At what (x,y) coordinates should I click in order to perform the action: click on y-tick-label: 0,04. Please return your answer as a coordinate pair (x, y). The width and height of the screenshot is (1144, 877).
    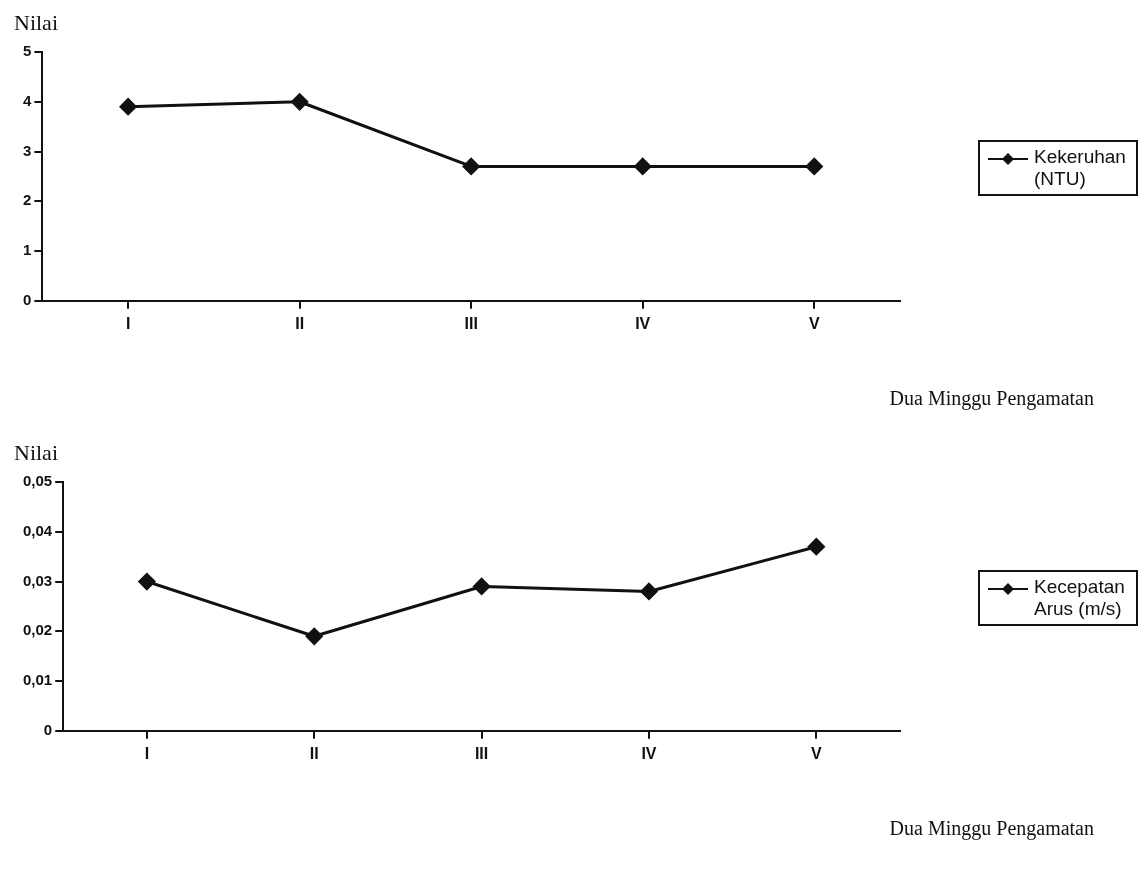
    Looking at the image, I should click on (37, 530).